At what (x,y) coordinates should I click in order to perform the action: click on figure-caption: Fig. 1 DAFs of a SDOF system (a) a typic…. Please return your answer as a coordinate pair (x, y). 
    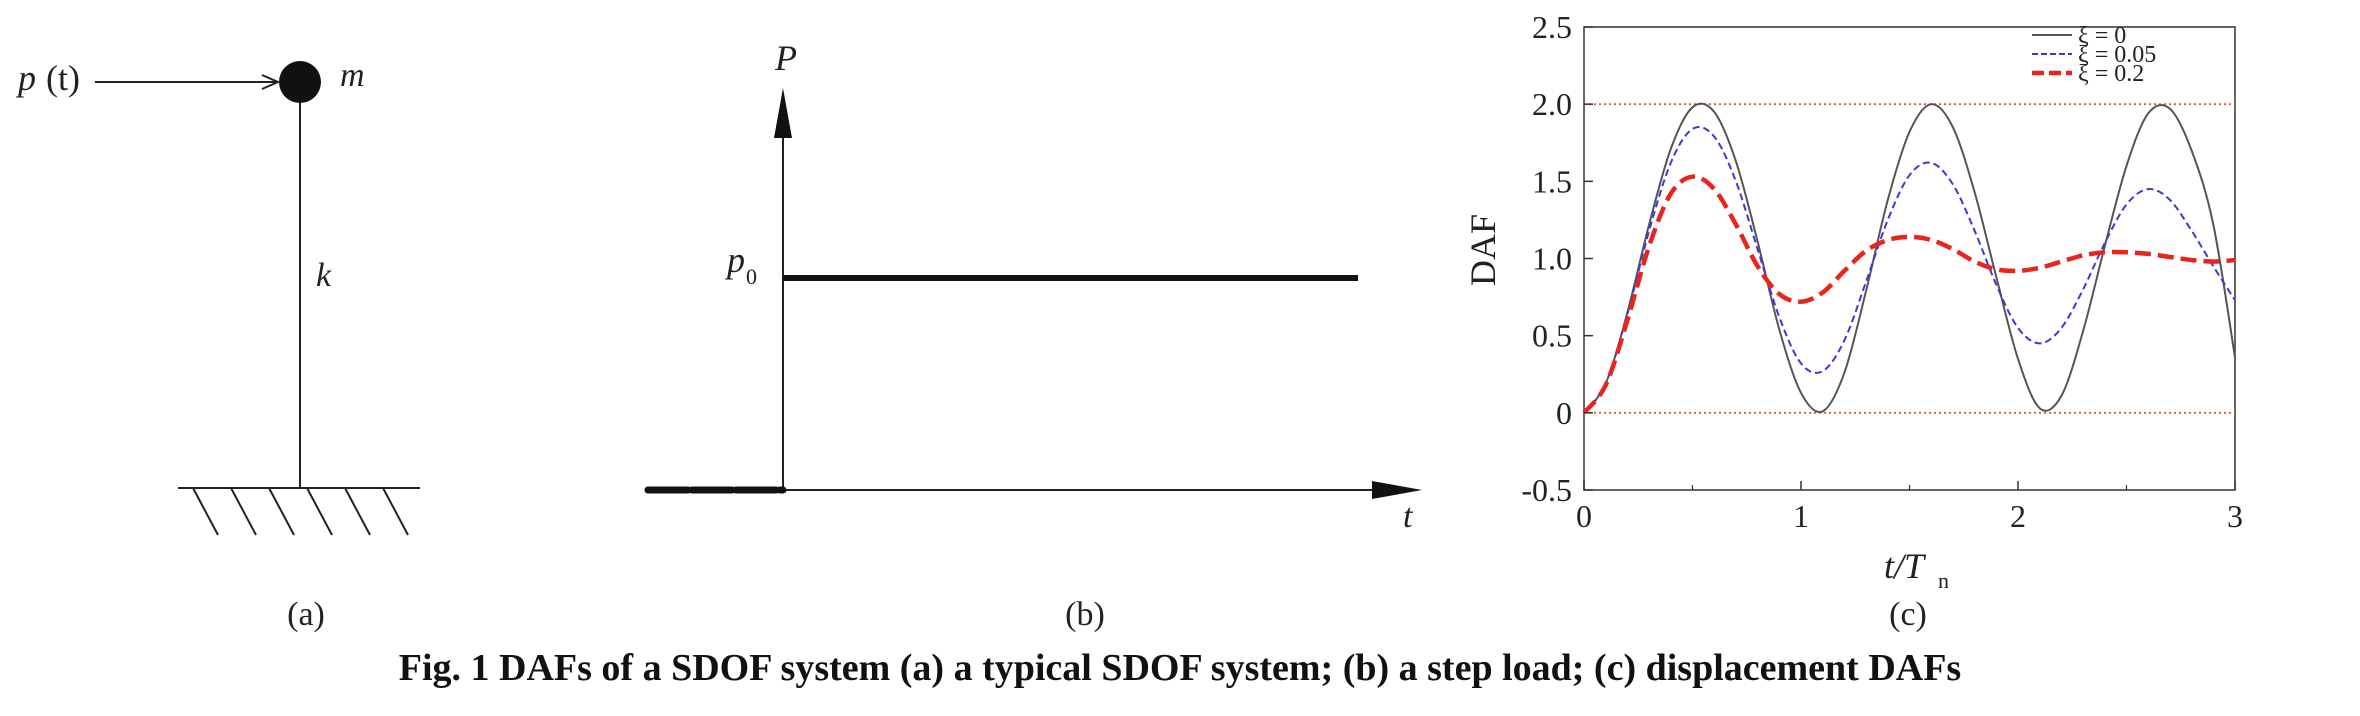
    Looking at the image, I should click on (1180, 668).